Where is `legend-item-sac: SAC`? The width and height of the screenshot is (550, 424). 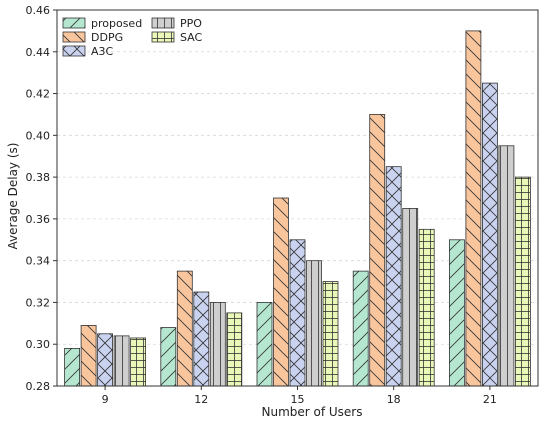
legend-item-sac: SAC is located at coordinates (177, 37).